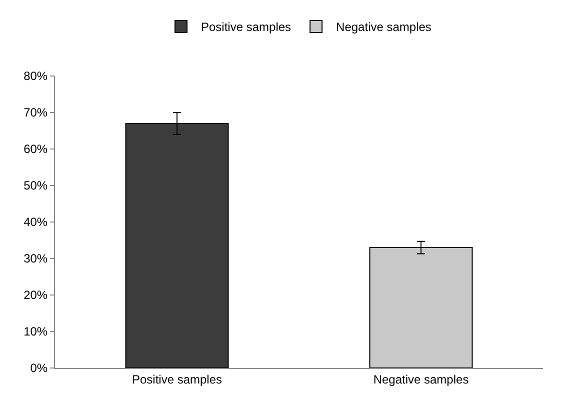 Image resolution: width=563 pixels, height=408 pixels. I want to click on legend-label: Positive samples, so click(246, 27).